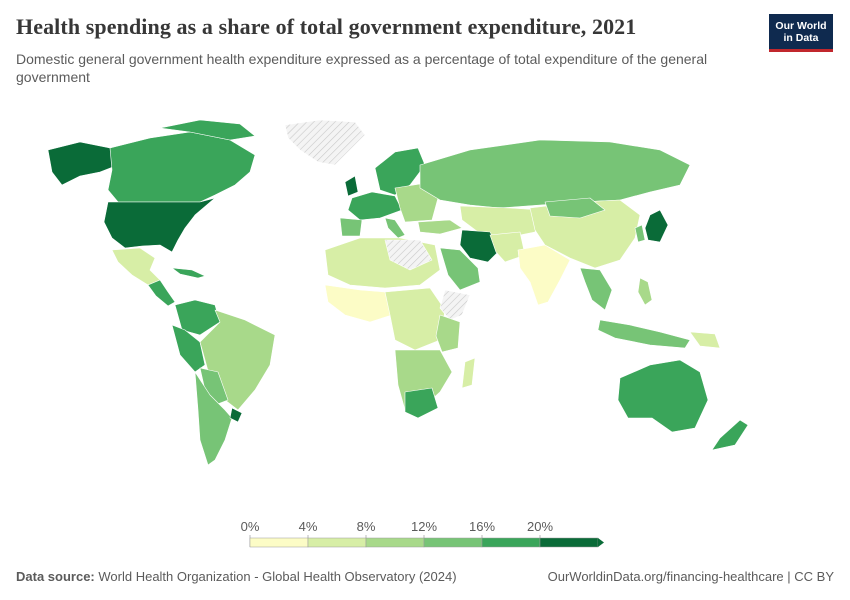 This screenshot has height=600, width=850. I want to click on country-papua-new-guinea, so click(705, 340).